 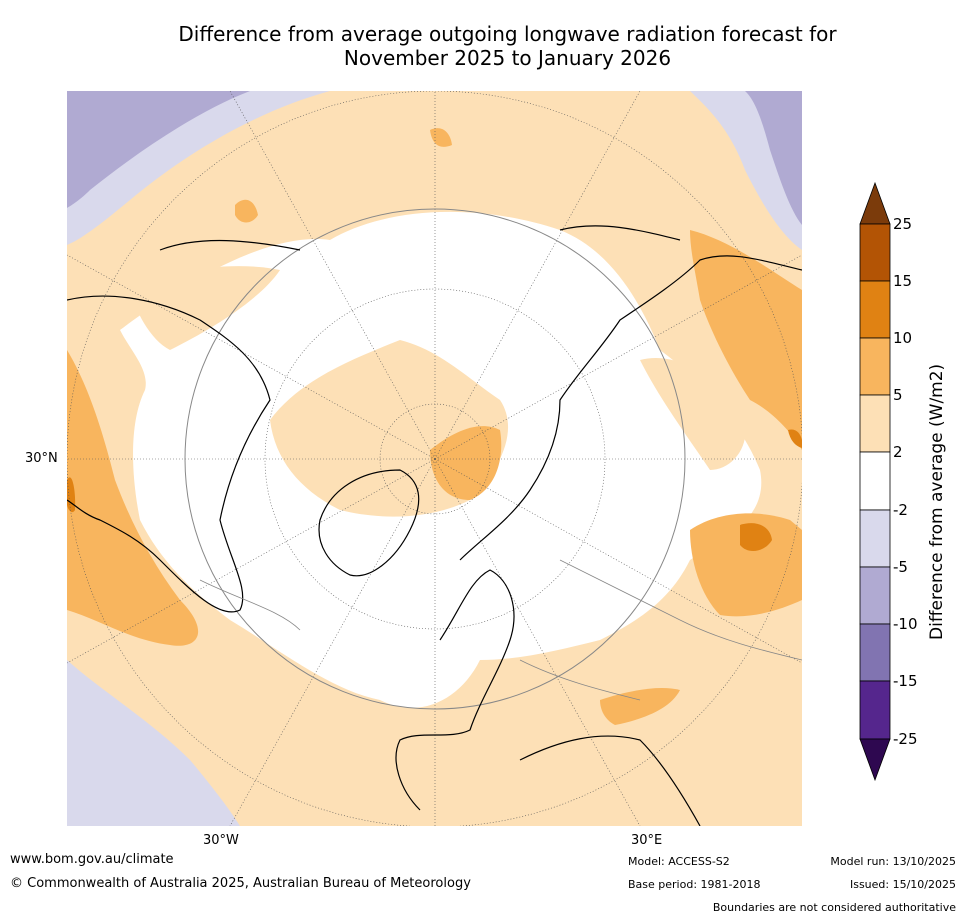 I want to click on coastline-greenland, so click(x=369, y=523).